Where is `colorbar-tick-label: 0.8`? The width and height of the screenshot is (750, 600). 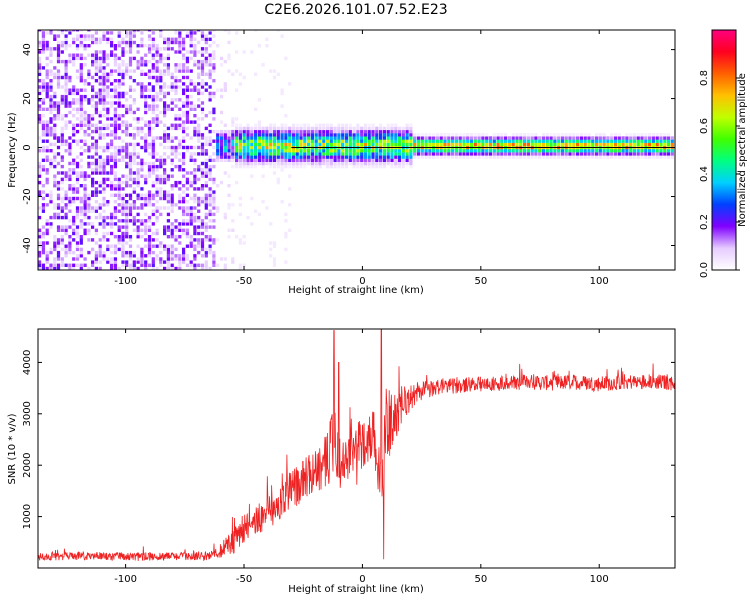
colorbar-tick-label: 0.8 is located at coordinates (704, 78).